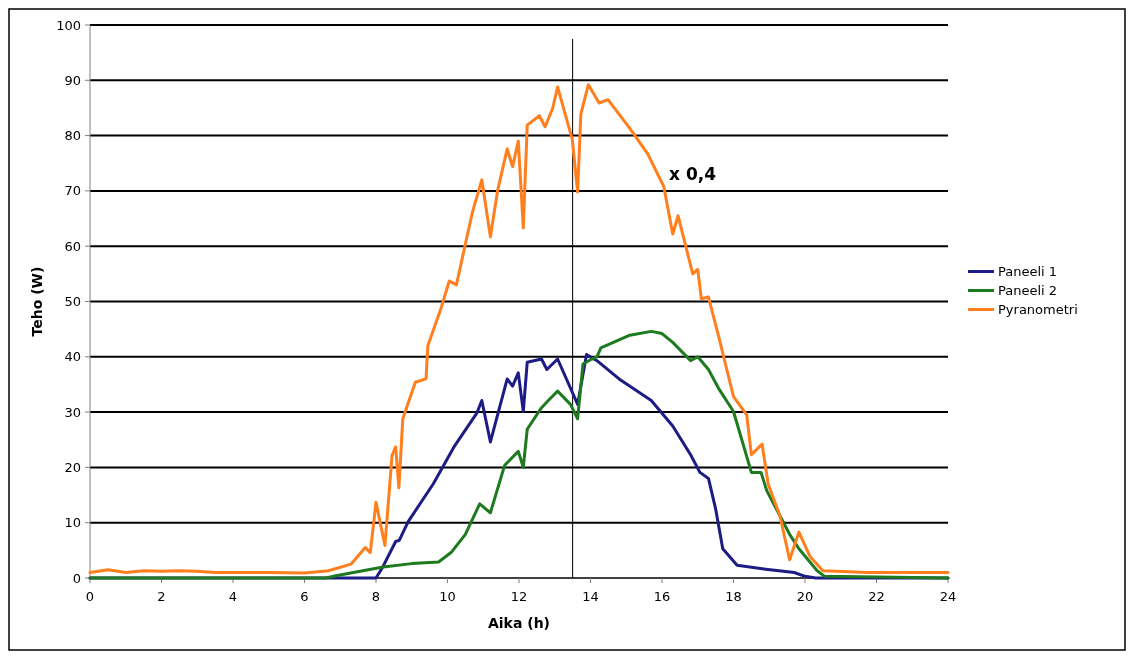 The width and height of the screenshot is (1134, 659). Describe the element at coordinates (161, 596) in the screenshot. I see `x-tick-label: 2` at that location.